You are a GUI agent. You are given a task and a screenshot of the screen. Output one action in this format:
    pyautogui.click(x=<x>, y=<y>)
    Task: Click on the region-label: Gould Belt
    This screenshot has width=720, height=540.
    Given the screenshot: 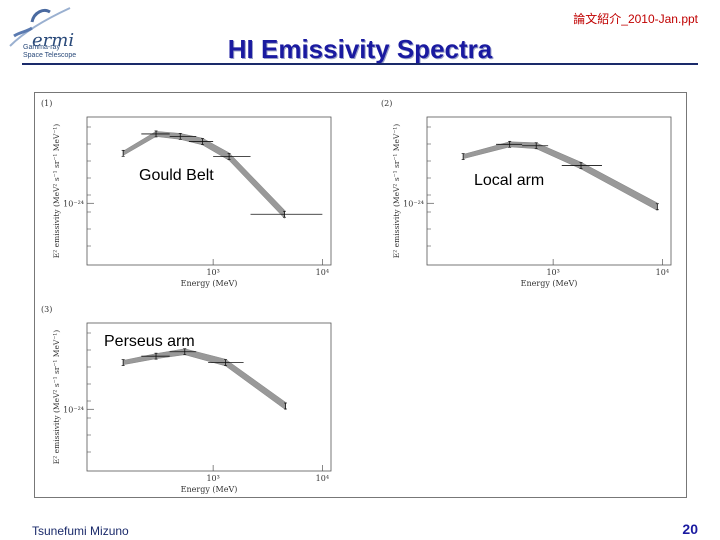 What is the action you would take?
    pyautogui.click(x=176, y=175)
    